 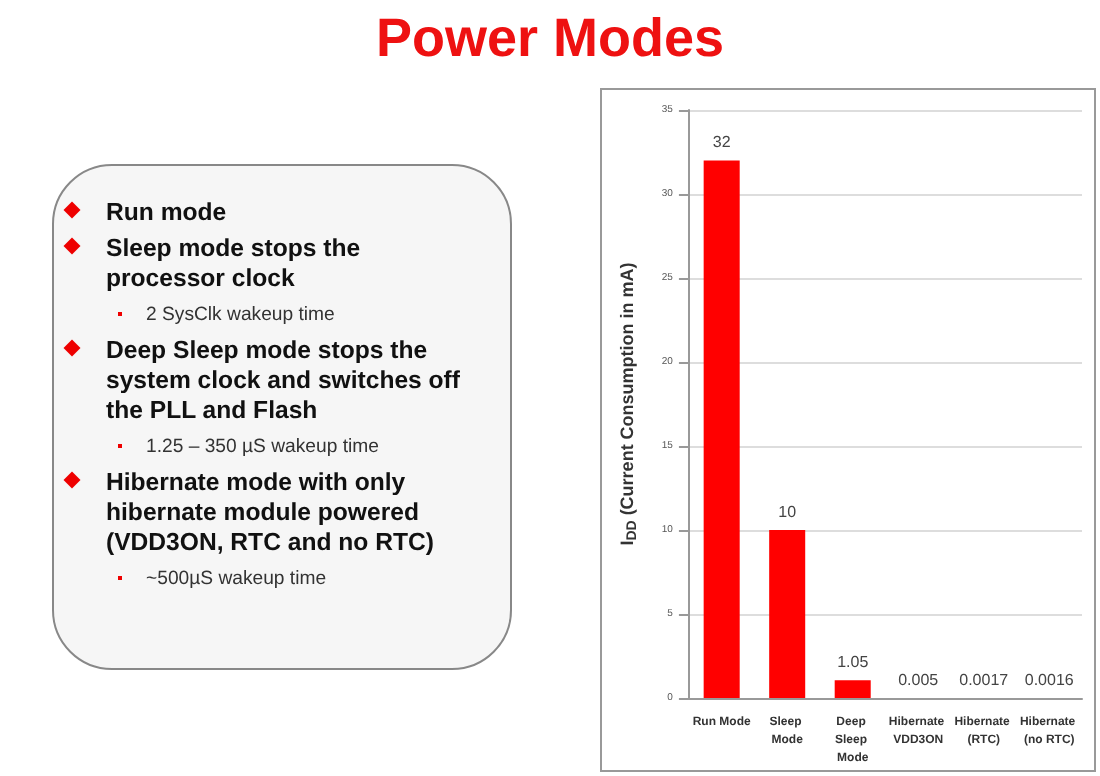 What do you see at coordinates (788, 512) in the screenshot?
I see `data-label: 10` at bounding box center [788, 512].